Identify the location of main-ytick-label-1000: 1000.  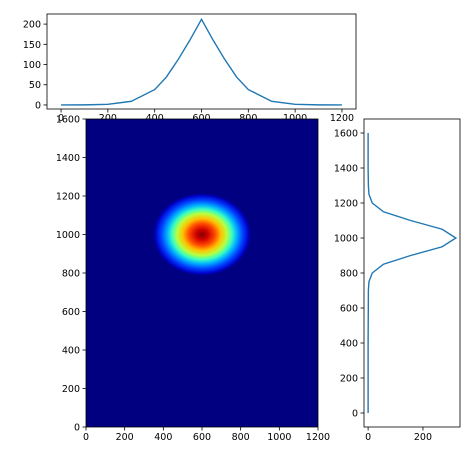
(68, 235).